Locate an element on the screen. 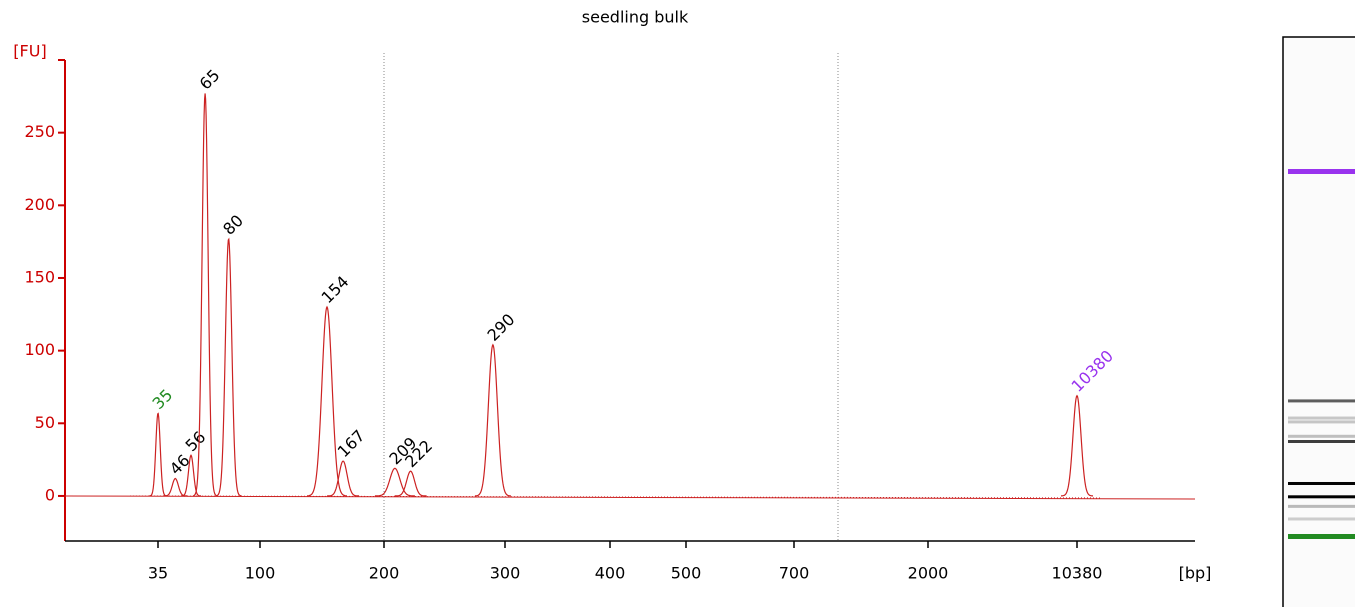 The height and width of the screenshot is (607, 1355). x-tick-label: 700 is located at coordinates (794, 573).